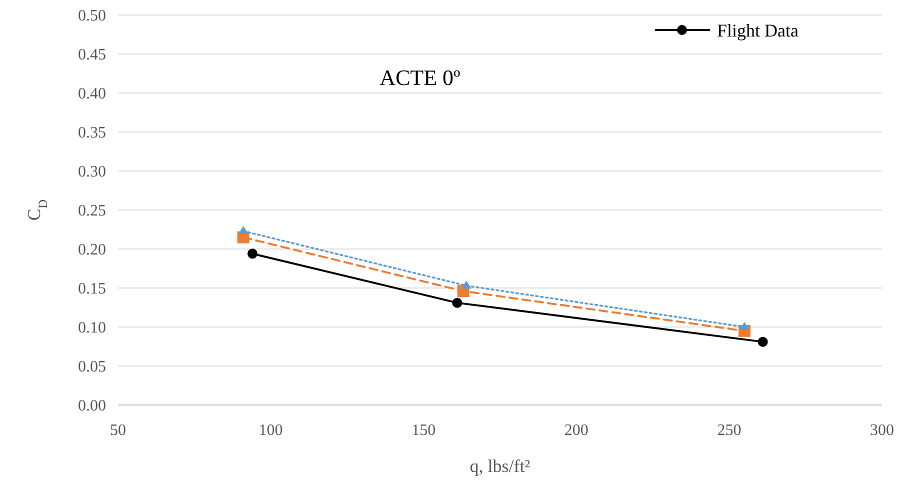 Image resolution: width=903 pixels, height=484 pixels. Describe the element at coordinates (92, 289) in the screenshot. I see `y-tick-label: 0.15` at that location.